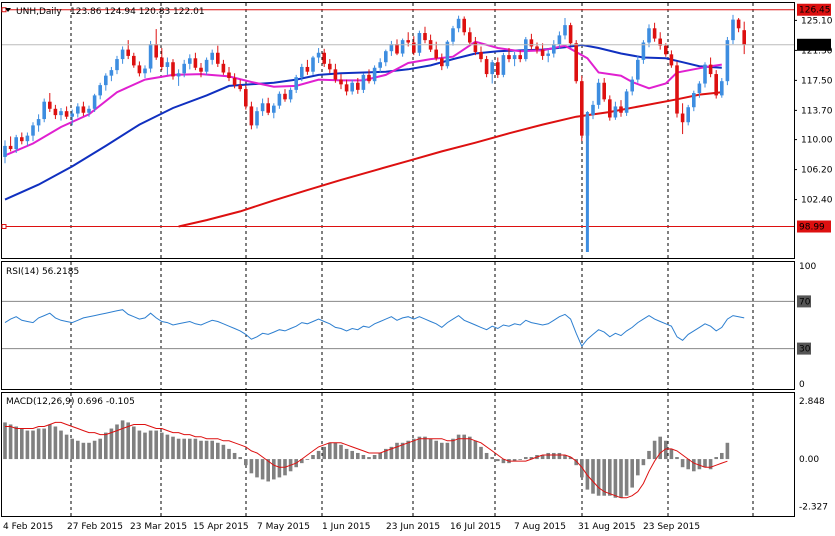 This screenshot has width=835, height=536. Describe the element at coordinates (812, 228) in the screenshot. I see `hline-label-1: 98.99` at that location.